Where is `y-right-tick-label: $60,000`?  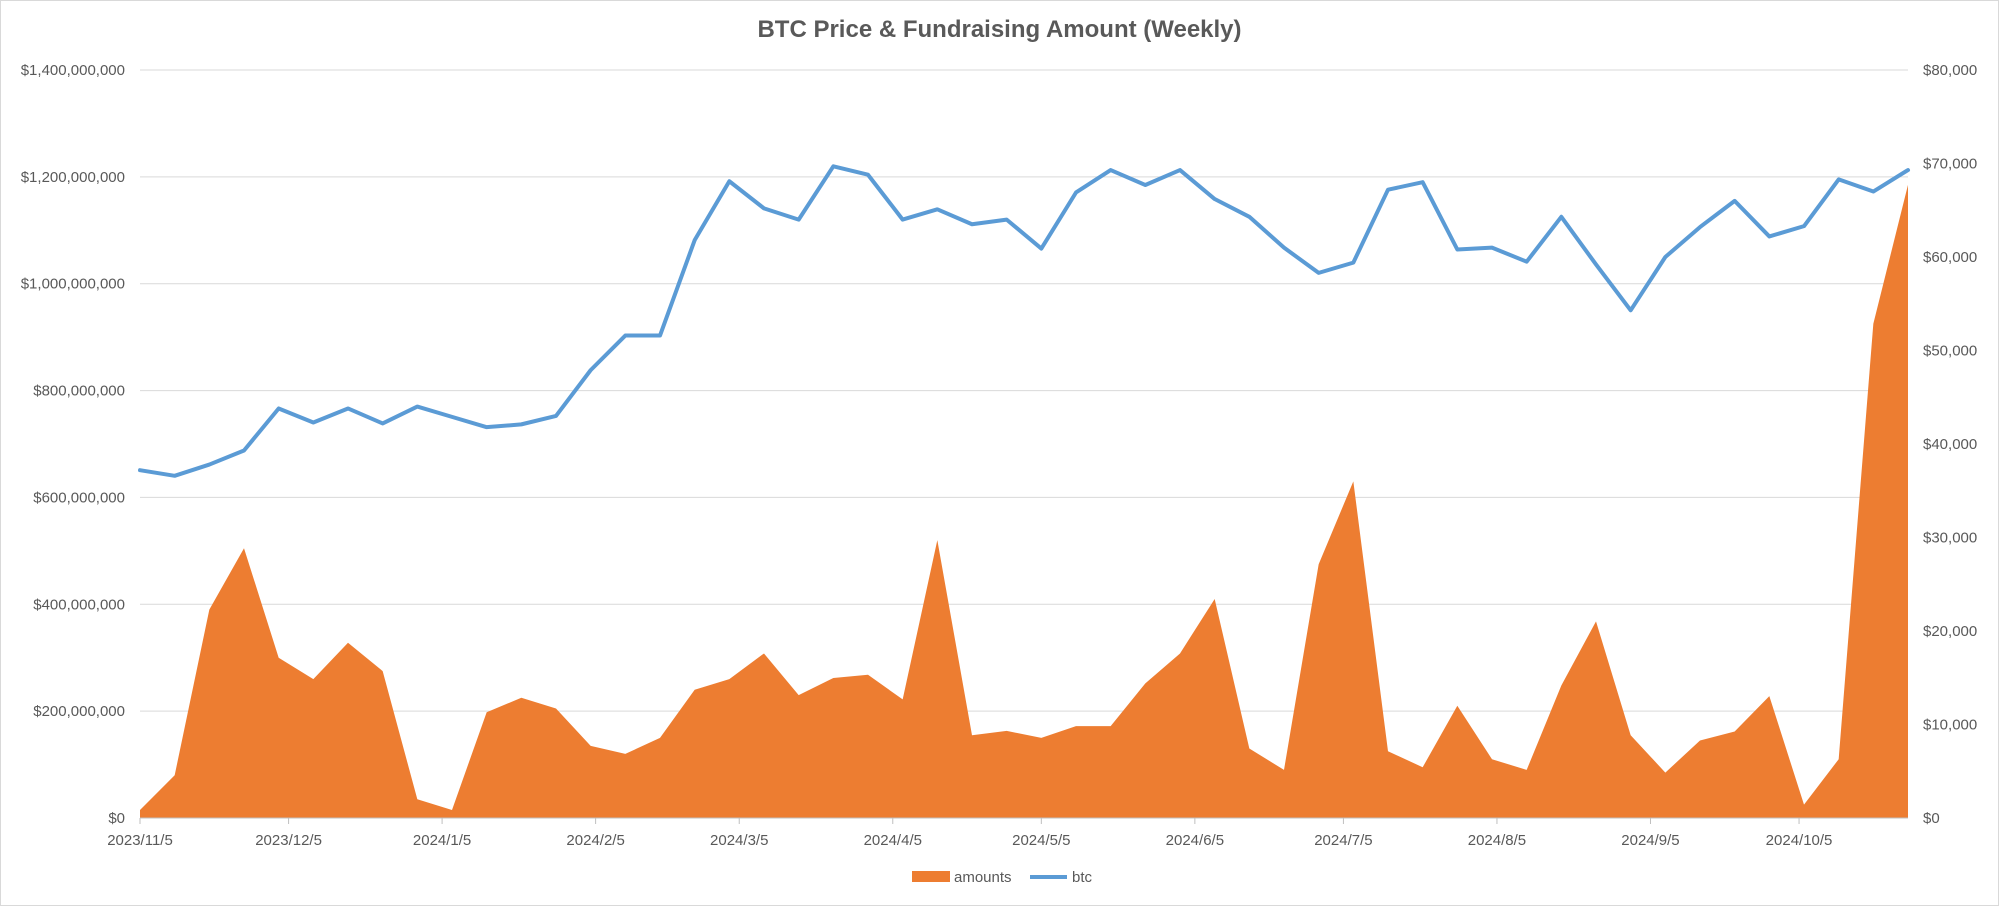 y-right-tick-label: $60,000 is located at coordinates (1950, 257).